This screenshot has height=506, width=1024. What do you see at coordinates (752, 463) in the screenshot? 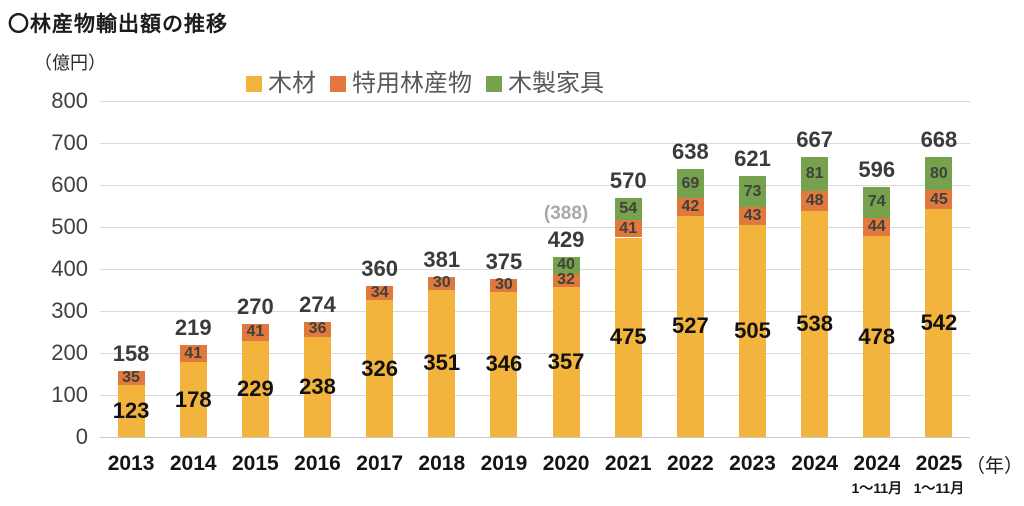
I see `x-tick-label-10: 2023` at bounding box center [752, 463].